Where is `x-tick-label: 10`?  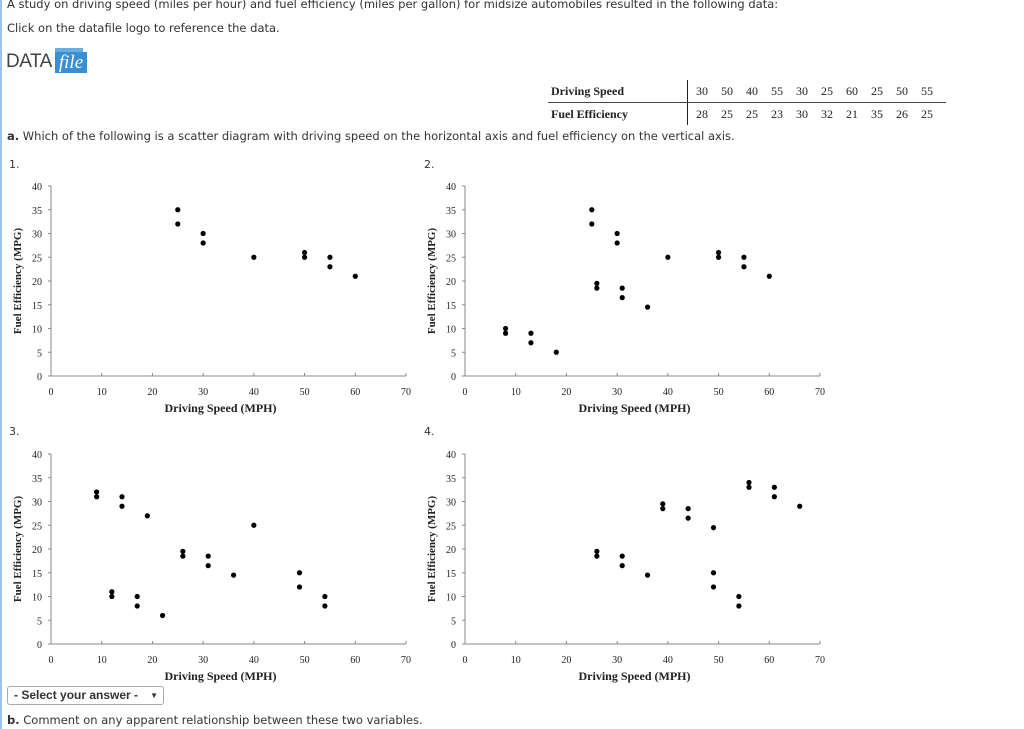
x-tick-label: 10 is located at coordinates (516, 392).